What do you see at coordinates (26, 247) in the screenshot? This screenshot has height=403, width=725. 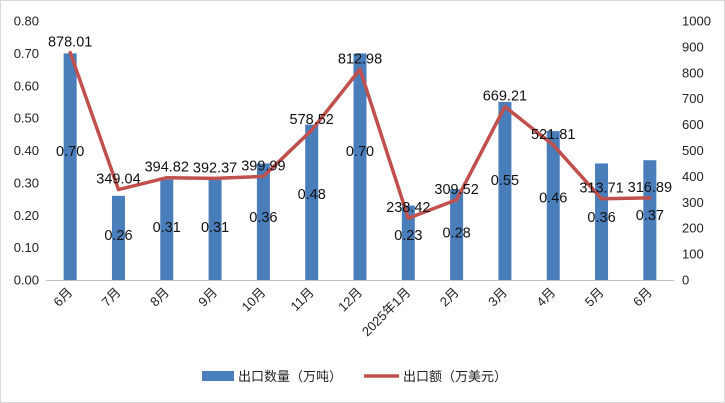 I see `left-axis-tick-label: 0.10` at bounding box center [26, 247].